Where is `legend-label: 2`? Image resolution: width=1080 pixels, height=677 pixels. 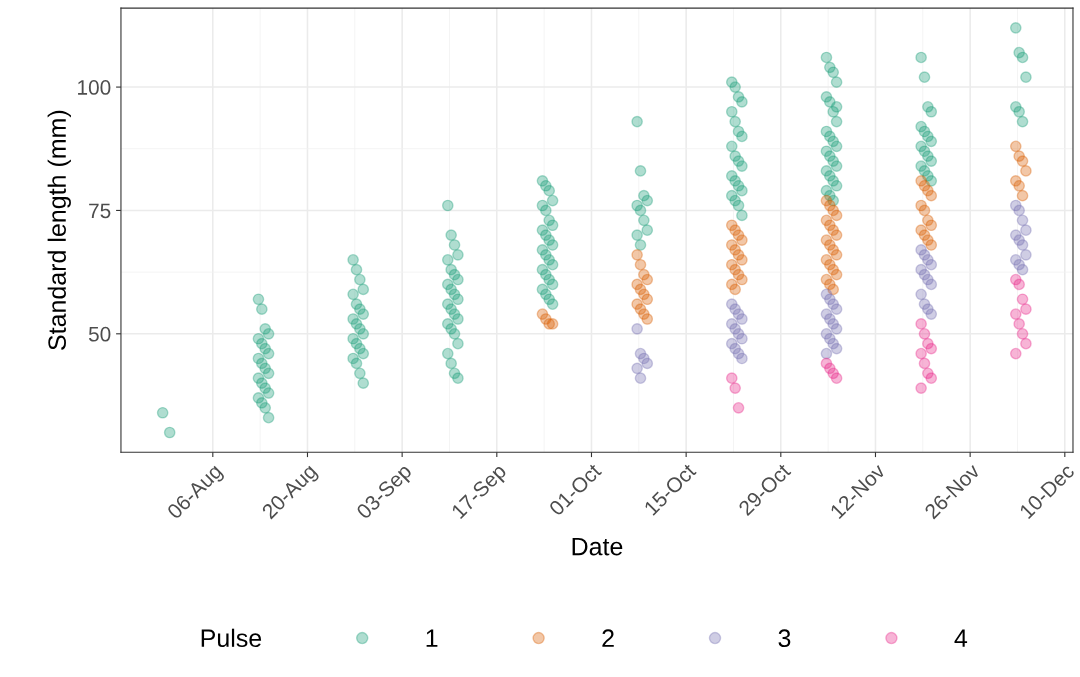
legend-label: 2 is located at coordinates (608, 638).